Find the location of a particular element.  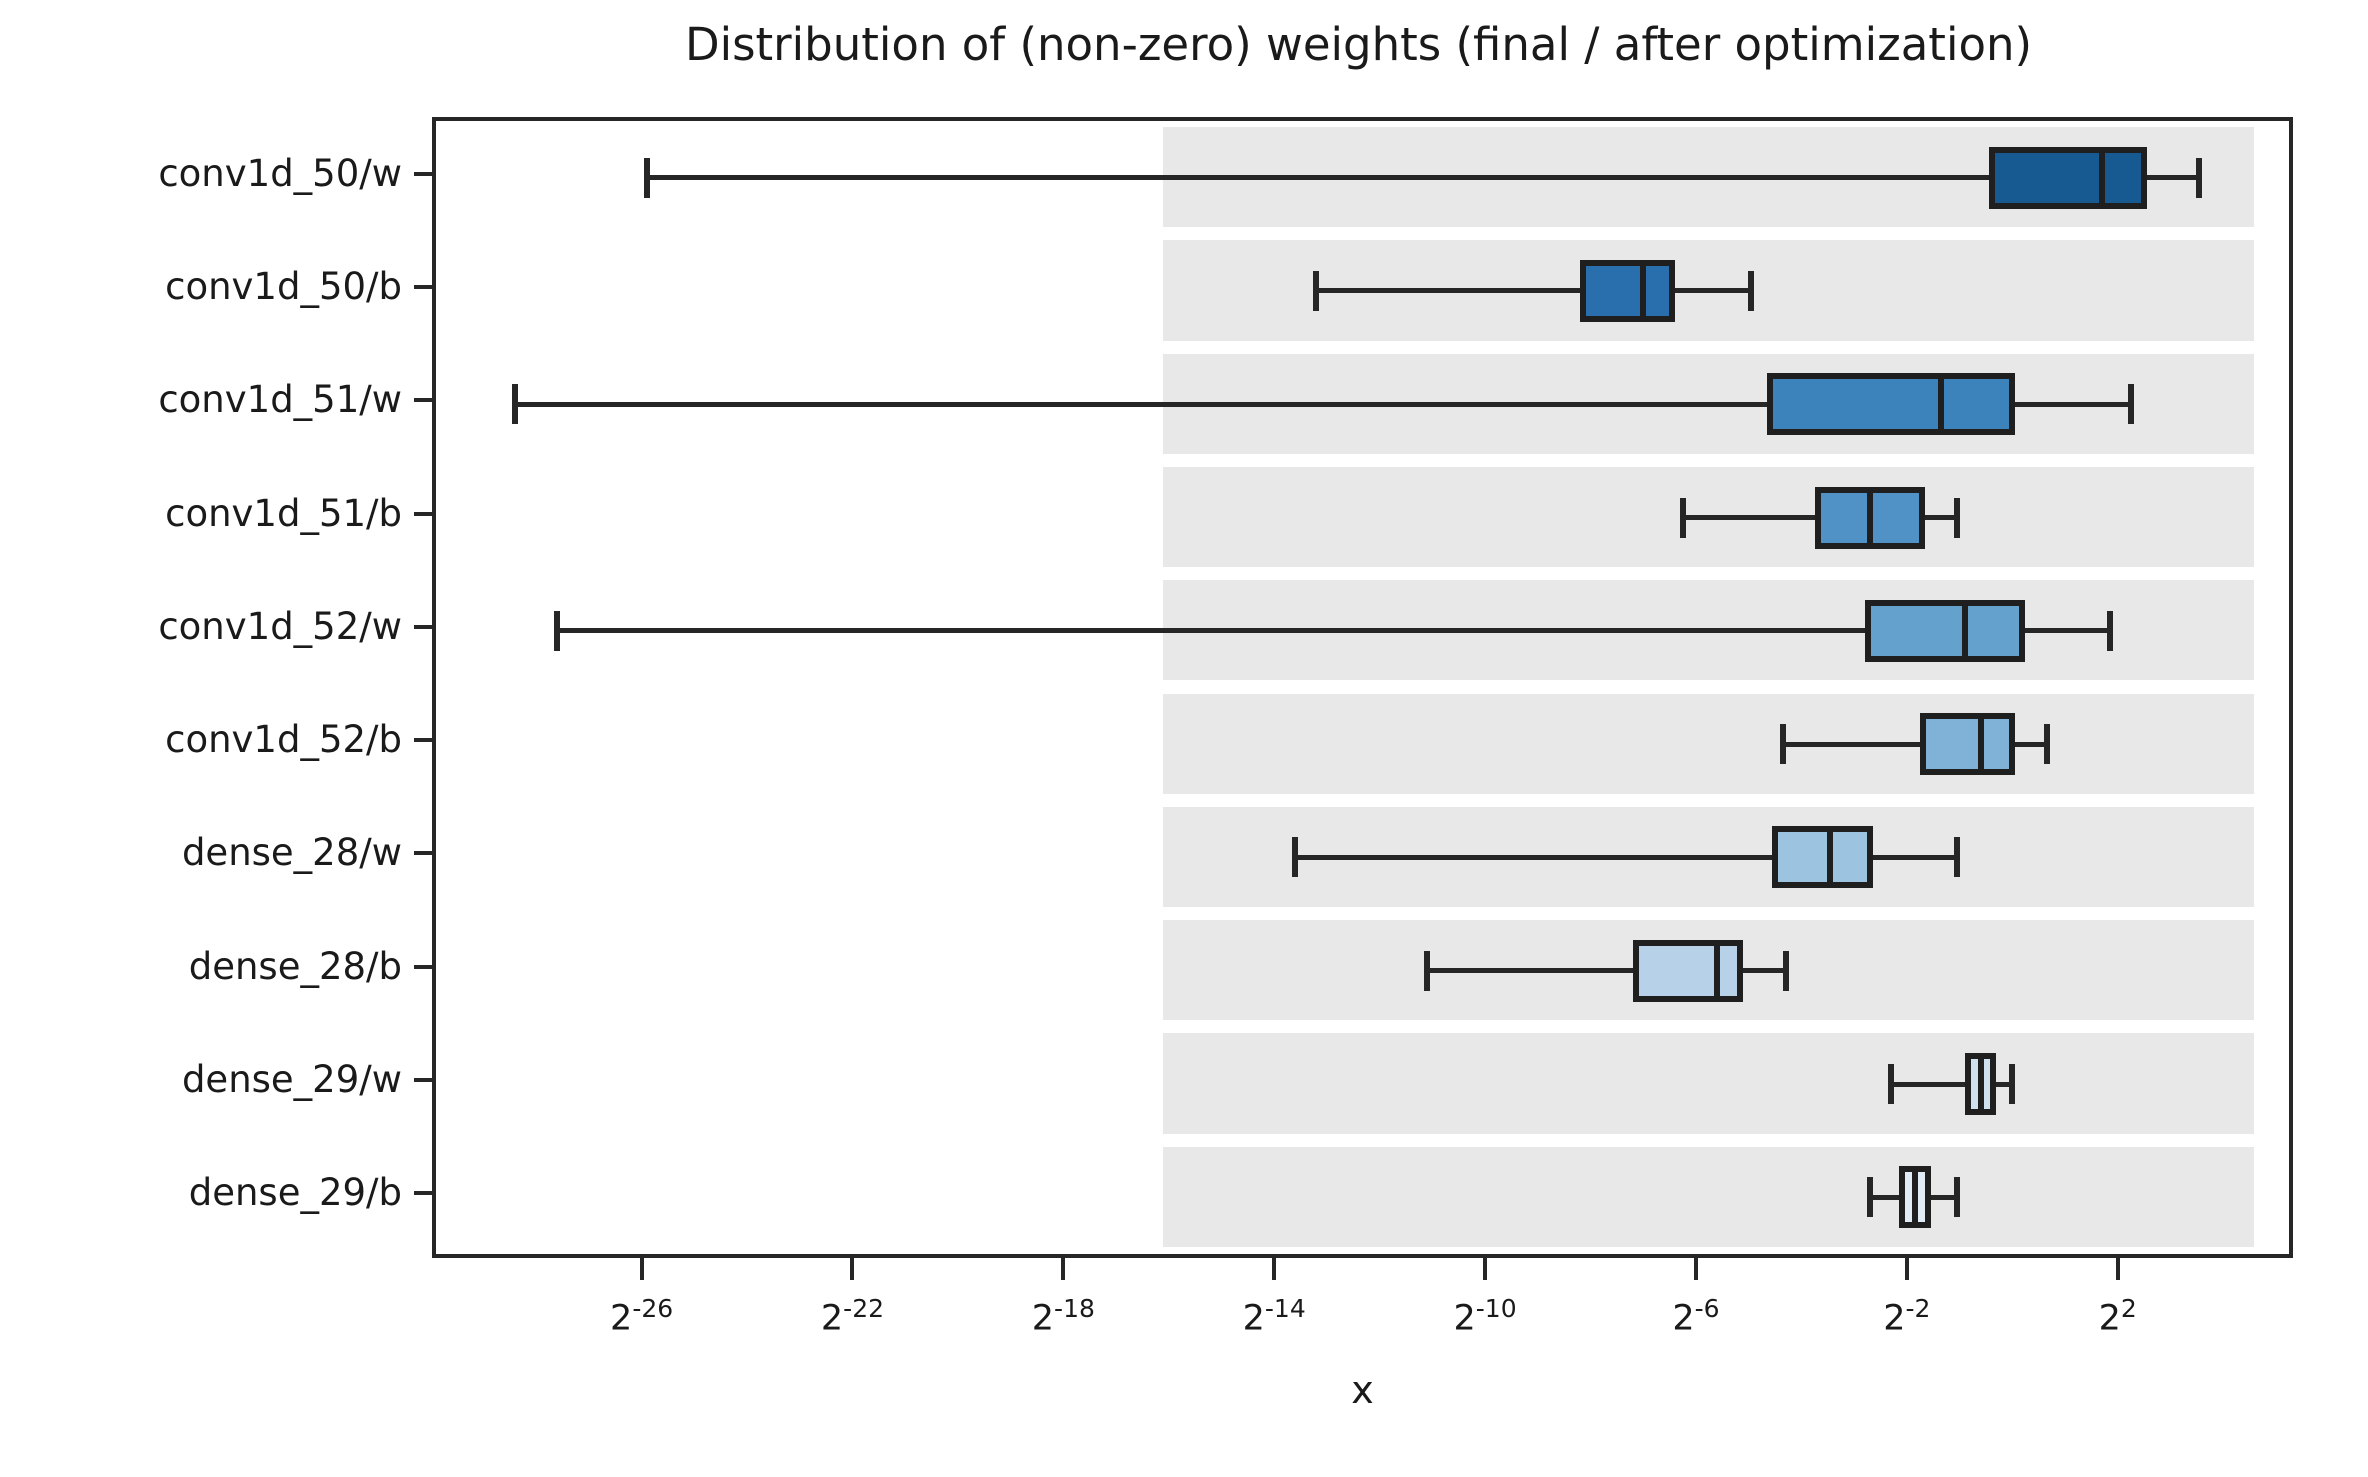

x-tick-label: 2-26 is located at coordinates (642, 1316).